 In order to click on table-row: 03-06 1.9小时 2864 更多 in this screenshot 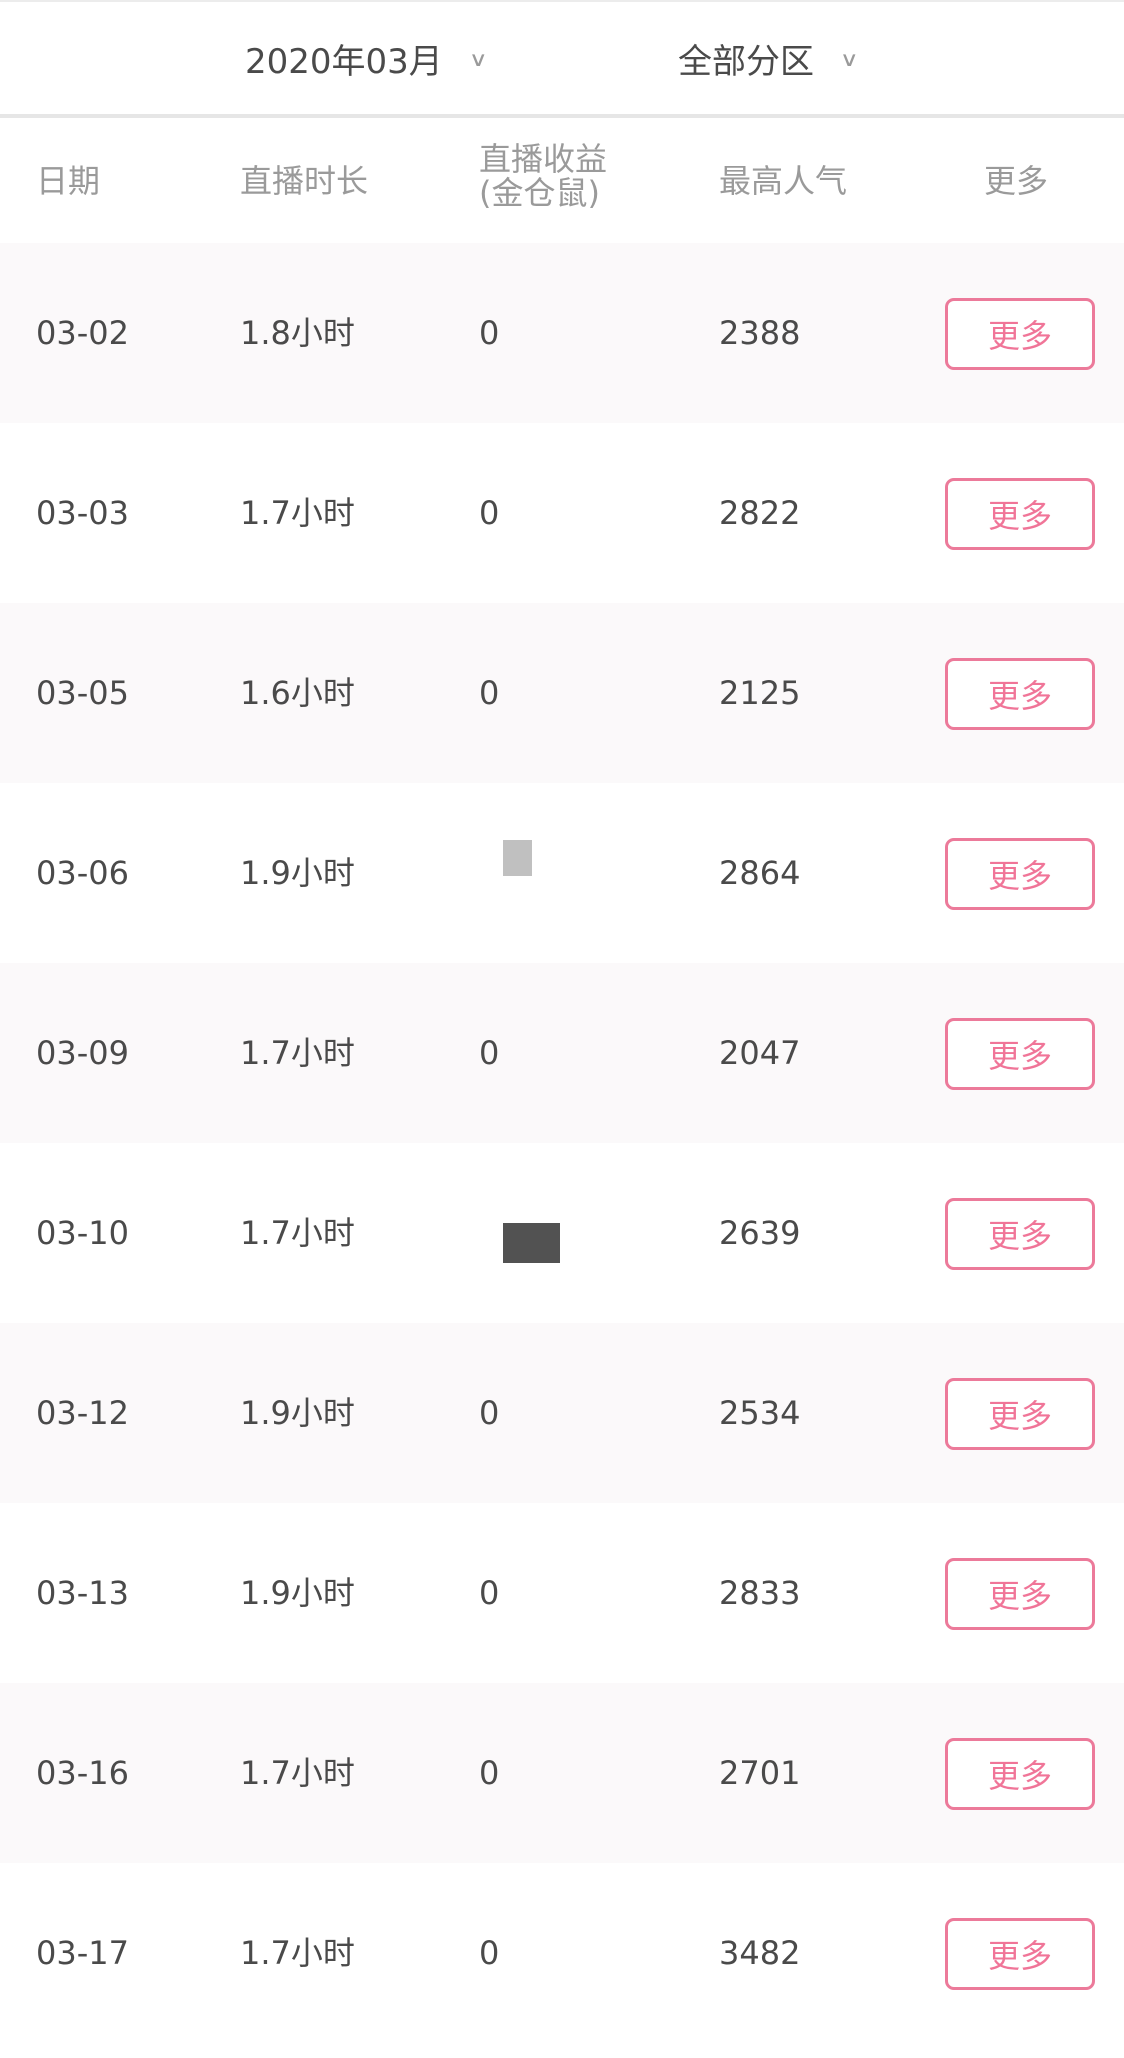, I will do `click(562, 873)`.